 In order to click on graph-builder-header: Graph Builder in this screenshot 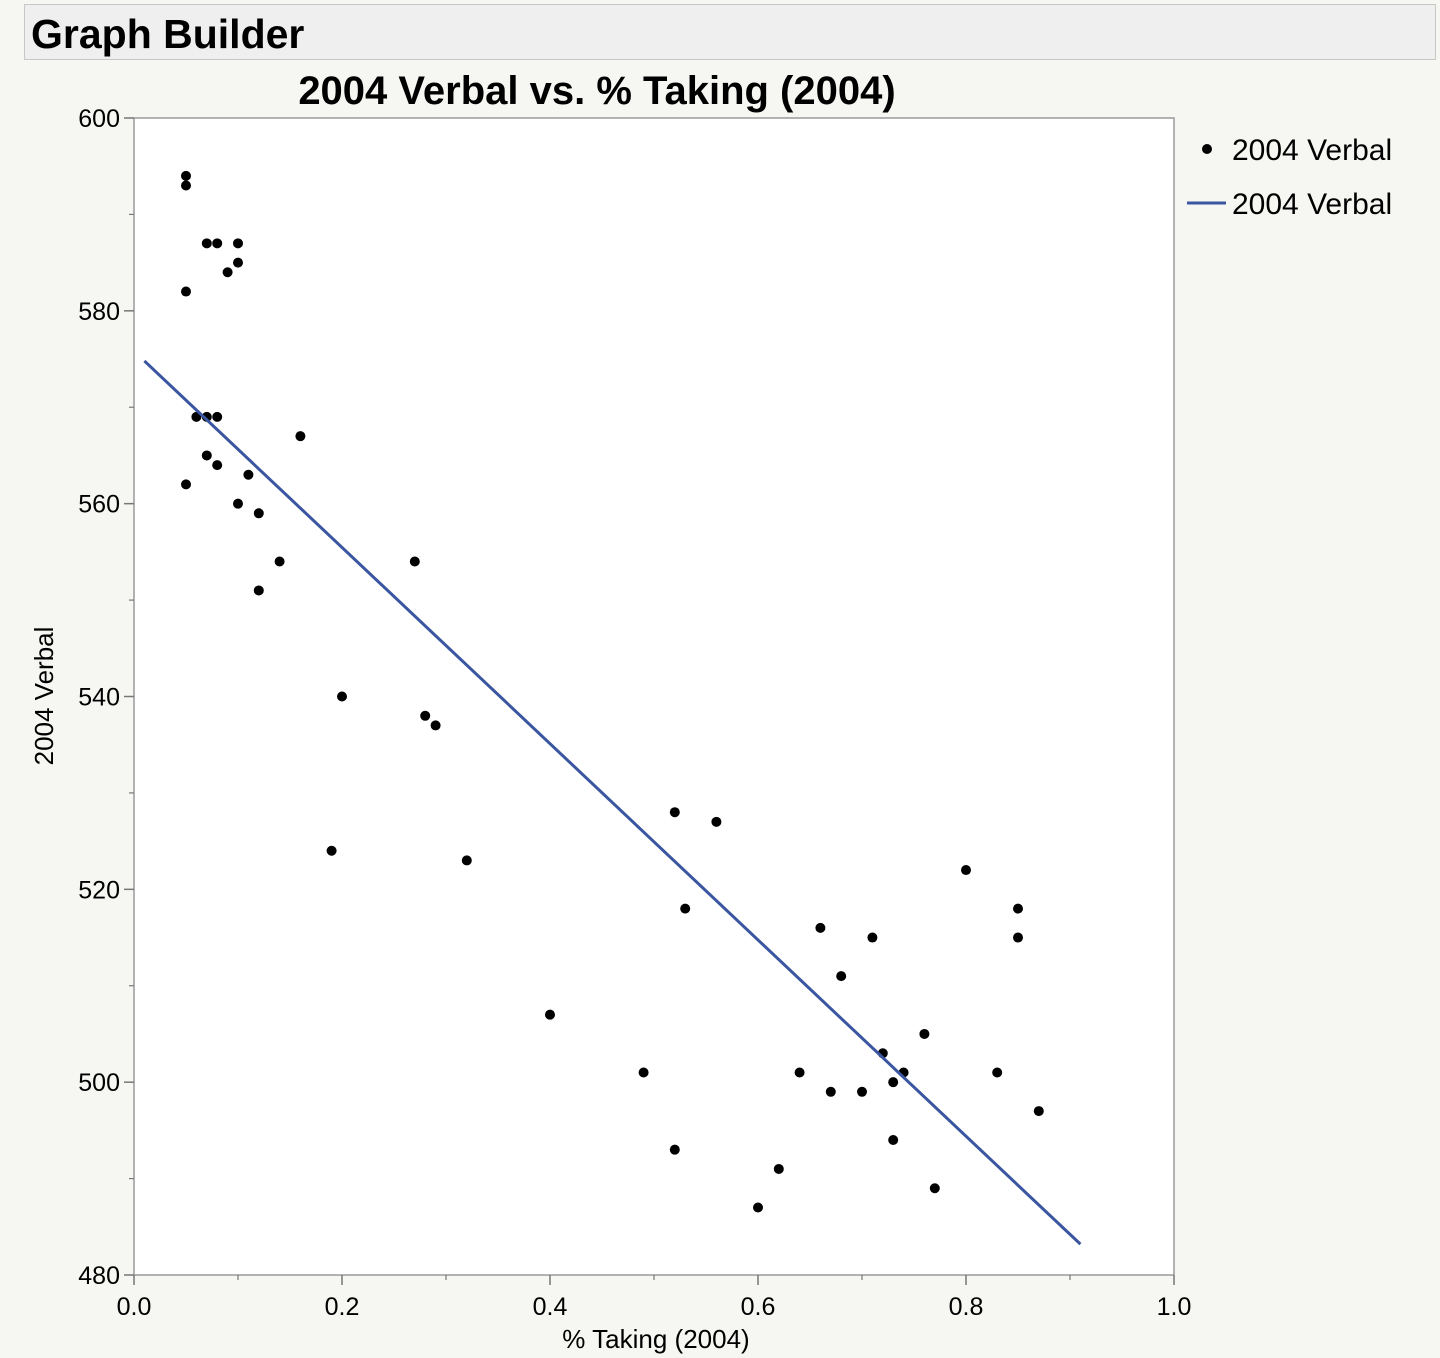, I will do `click(730, 32)`.